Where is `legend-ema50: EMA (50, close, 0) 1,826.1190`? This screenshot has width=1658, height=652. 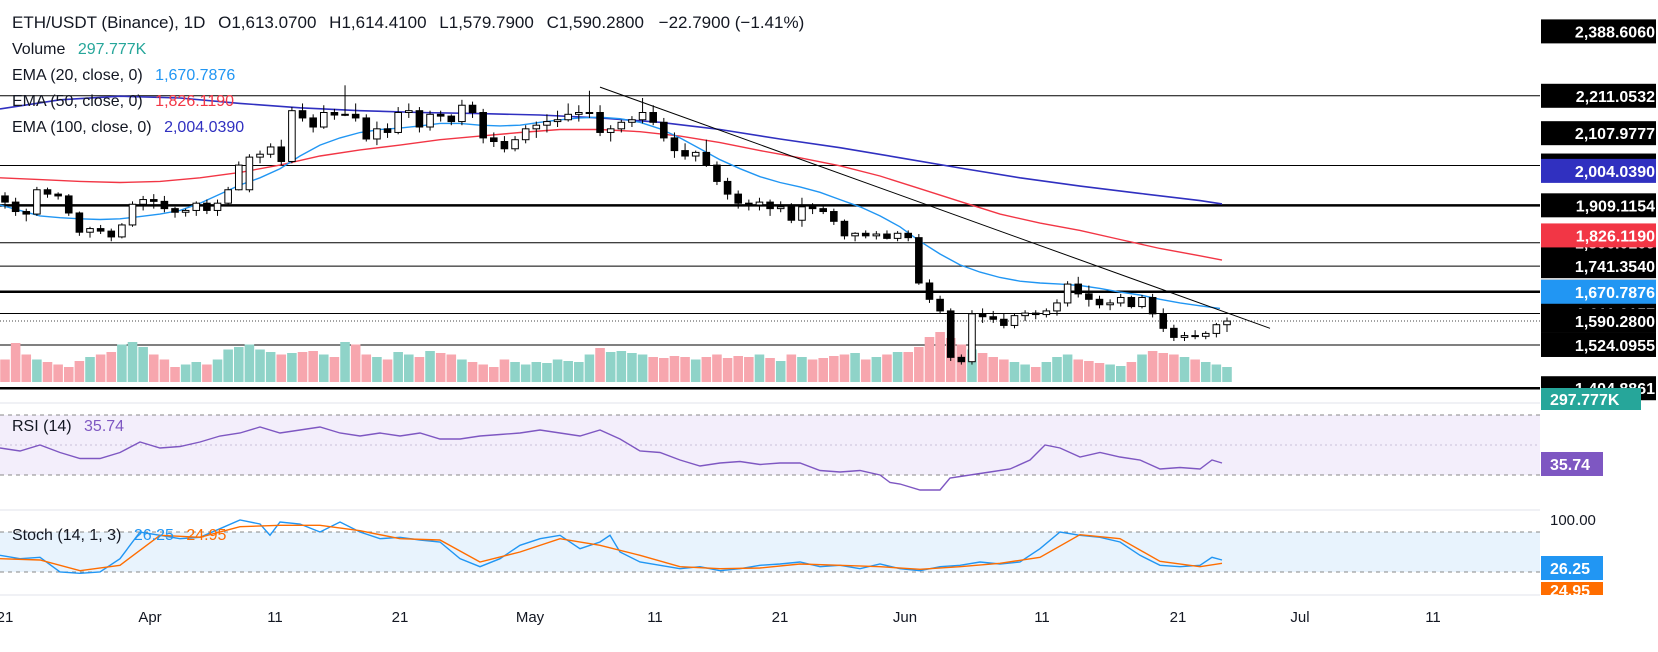
legend-ema50: EMA (50, close, 0) 1,826.1190 is located at coordinates (123, 101).